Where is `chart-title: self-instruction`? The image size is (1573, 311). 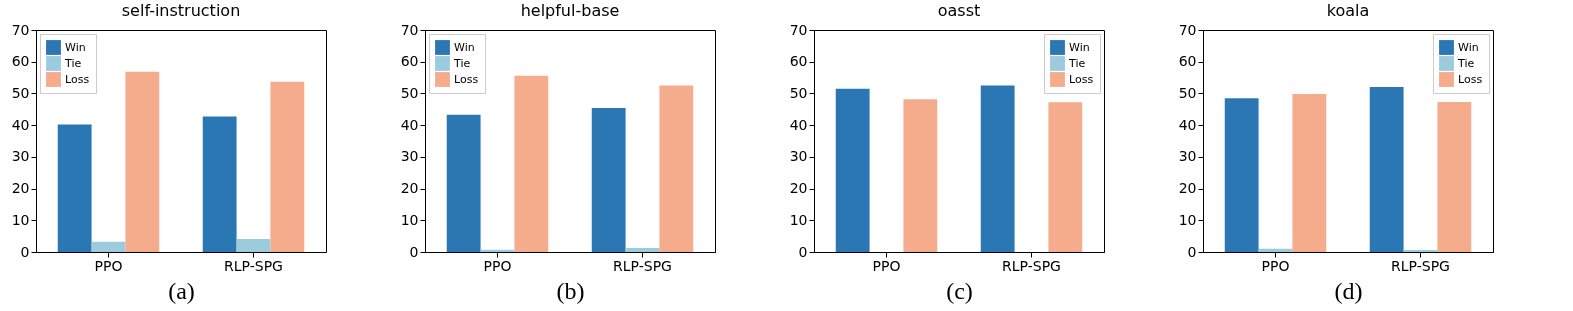 chart-title: self-instruction is located at coordinates (181, 10).